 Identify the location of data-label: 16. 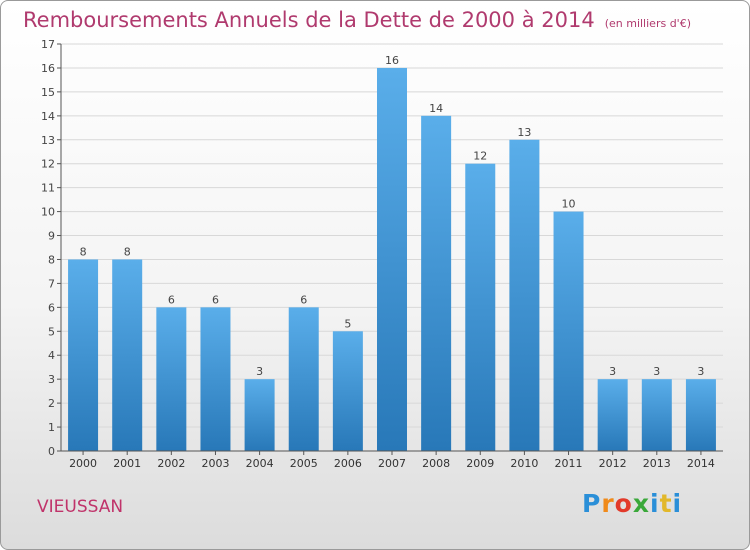
(392, 60).